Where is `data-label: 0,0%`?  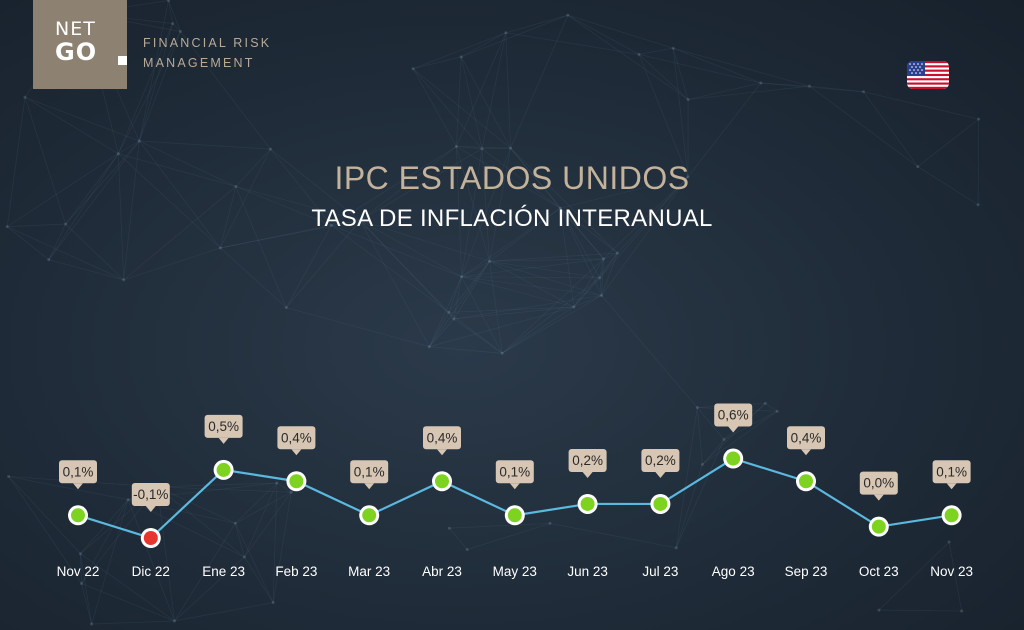
data-label: 0,0% is located at coordinates (878, 486).